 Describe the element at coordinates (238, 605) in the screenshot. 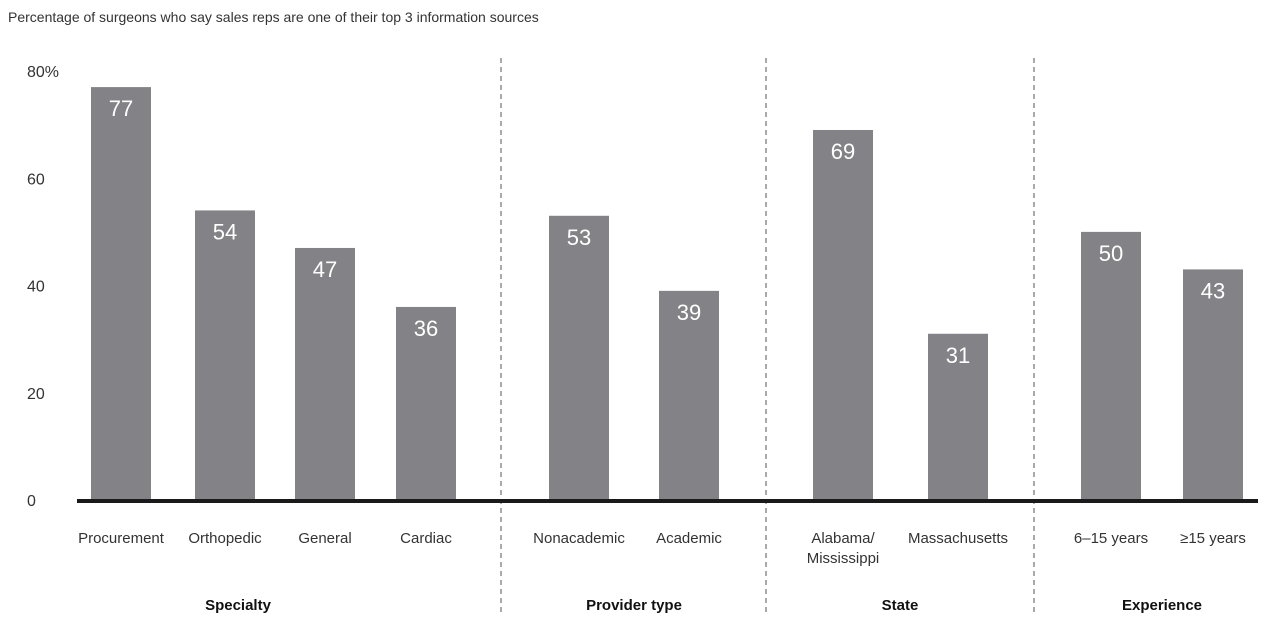

I see `group-label: Specialty` at that location.